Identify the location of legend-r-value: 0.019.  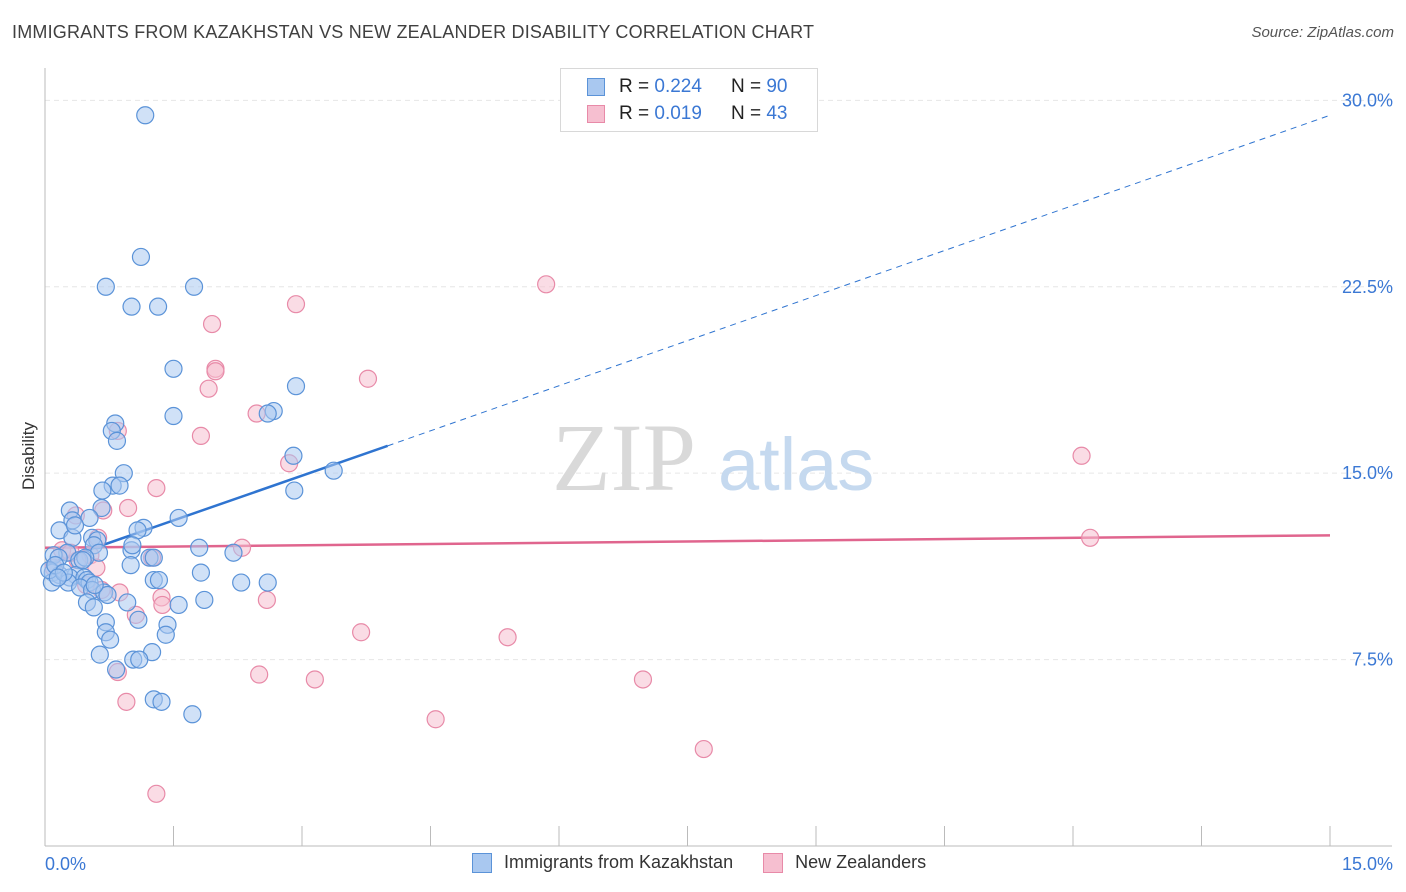
(678, 113).